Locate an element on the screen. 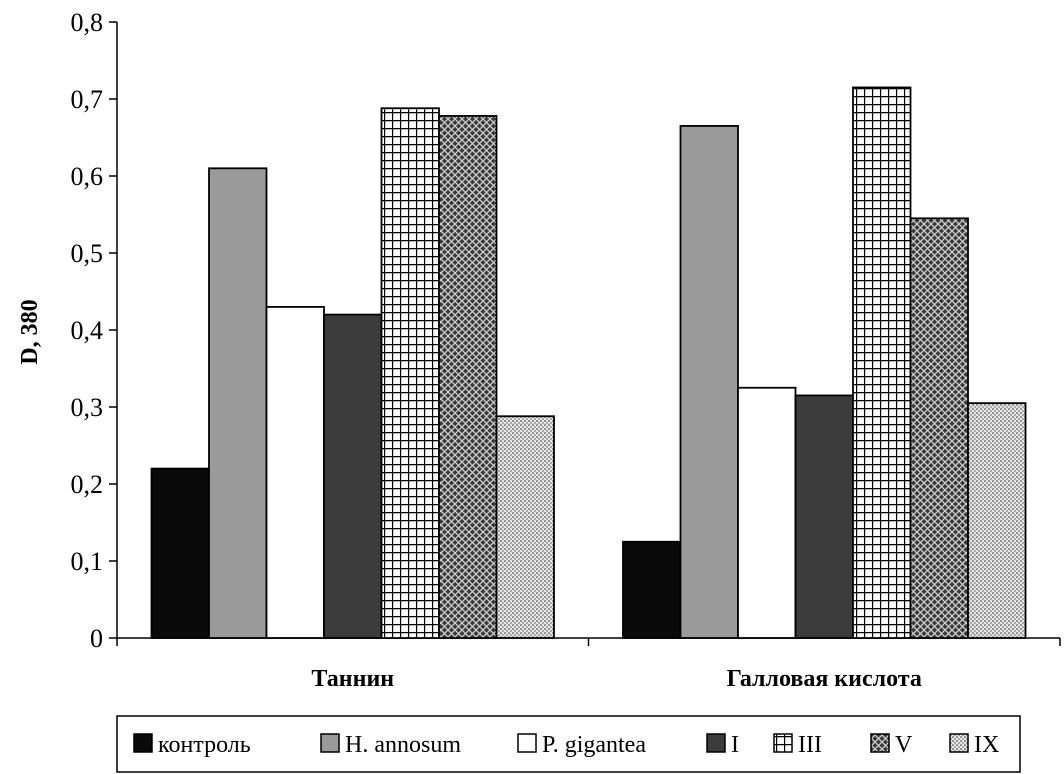 Image resolution: width=1064 pixels, height=774 pixels. legend-label: III is located at coordinates (810, 745).